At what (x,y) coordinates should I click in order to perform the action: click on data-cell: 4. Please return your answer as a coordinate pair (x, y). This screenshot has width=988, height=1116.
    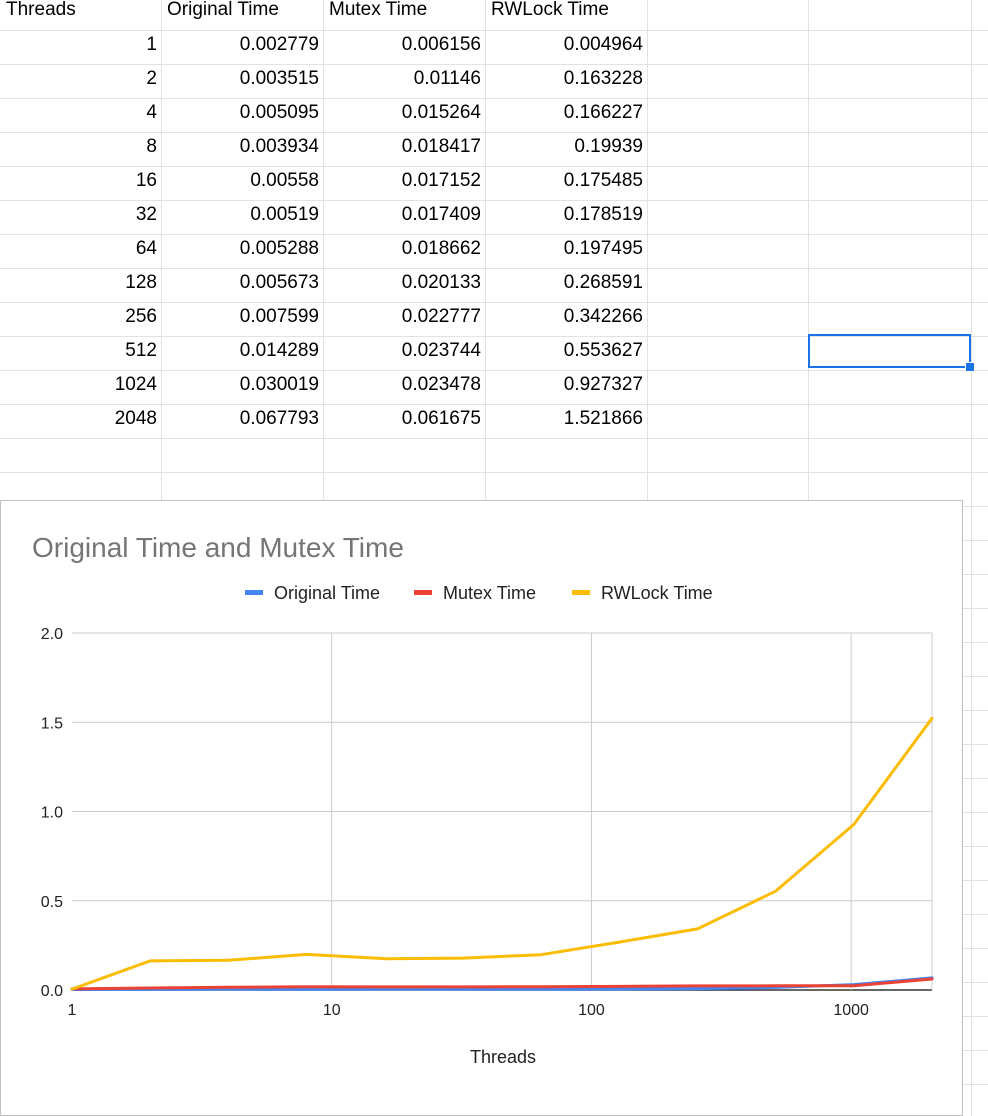
    Looking at the image, I should click on (151, 112).